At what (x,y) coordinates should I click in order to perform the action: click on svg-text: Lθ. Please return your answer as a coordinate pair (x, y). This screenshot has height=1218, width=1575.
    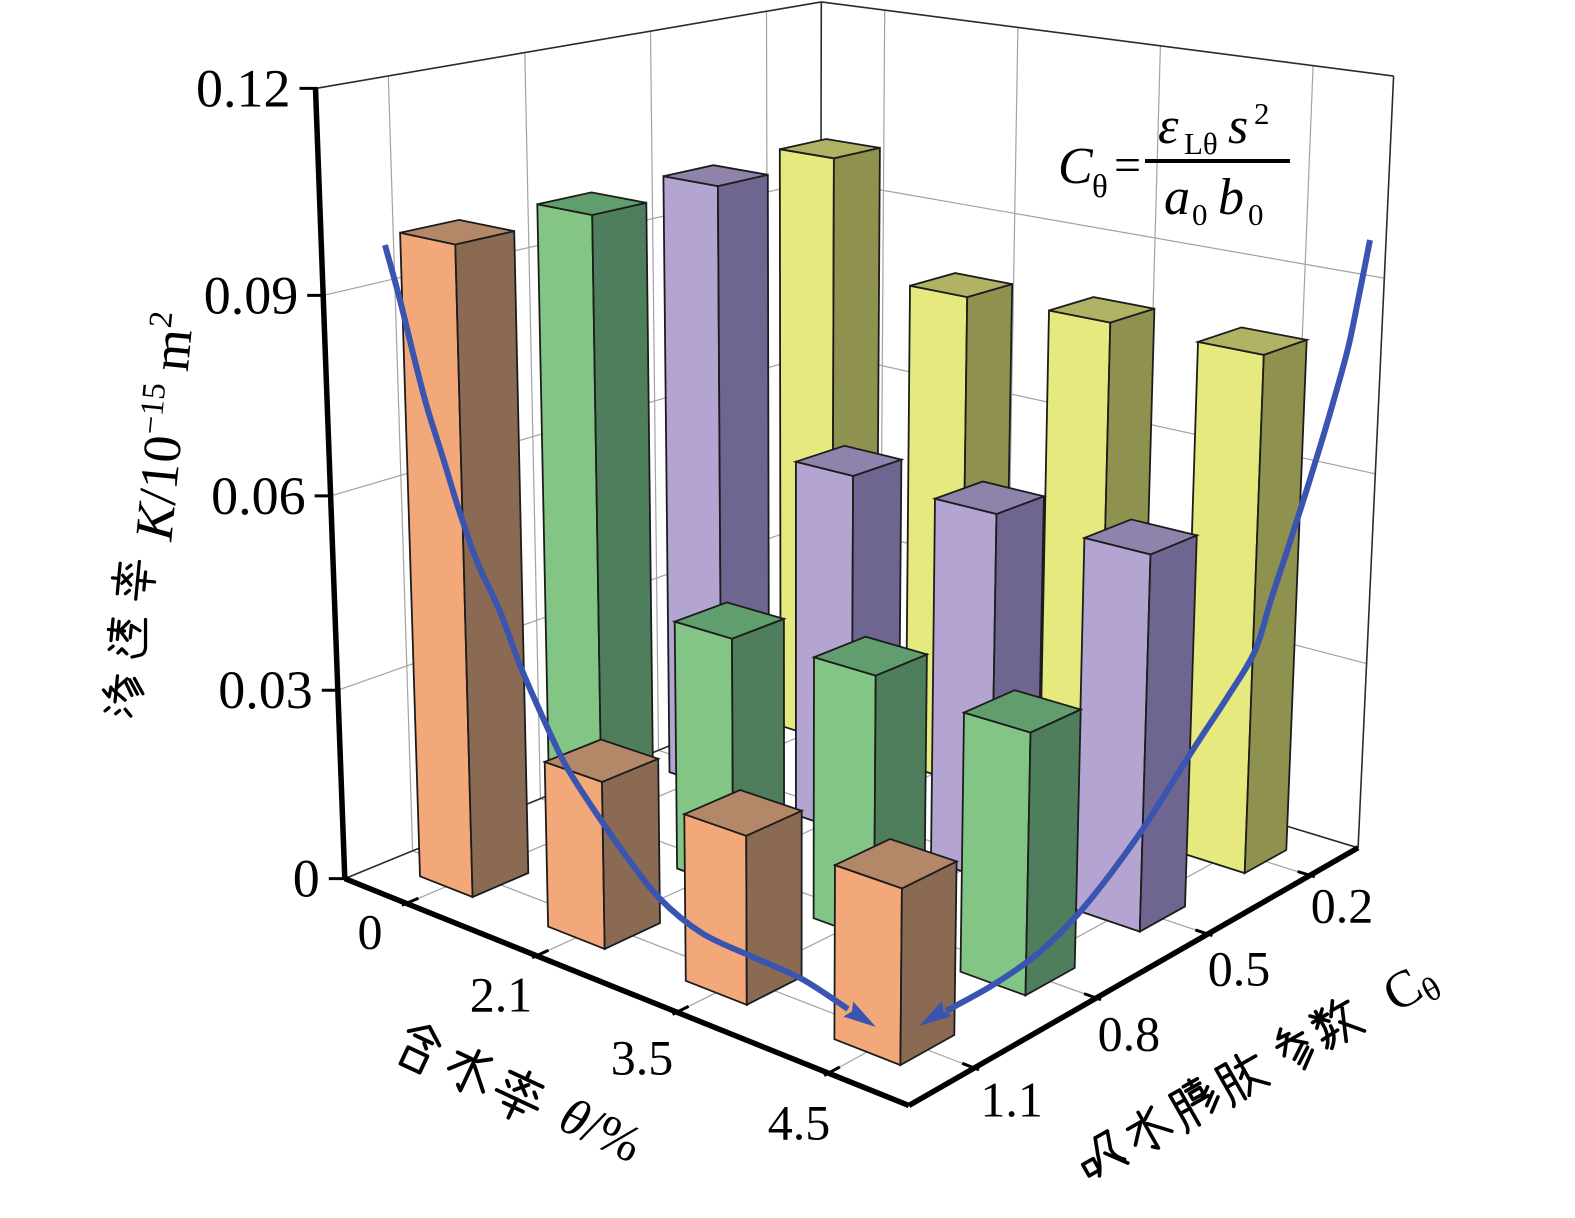
    Looking at the image, I should click on (1201, 143).